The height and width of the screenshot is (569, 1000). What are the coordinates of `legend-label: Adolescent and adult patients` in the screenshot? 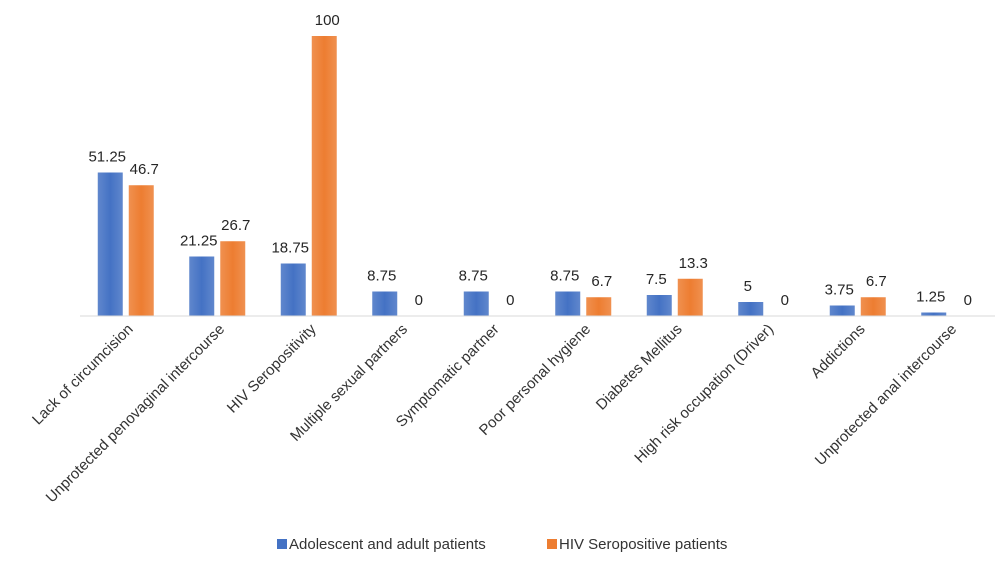 It's located at (387, 544).